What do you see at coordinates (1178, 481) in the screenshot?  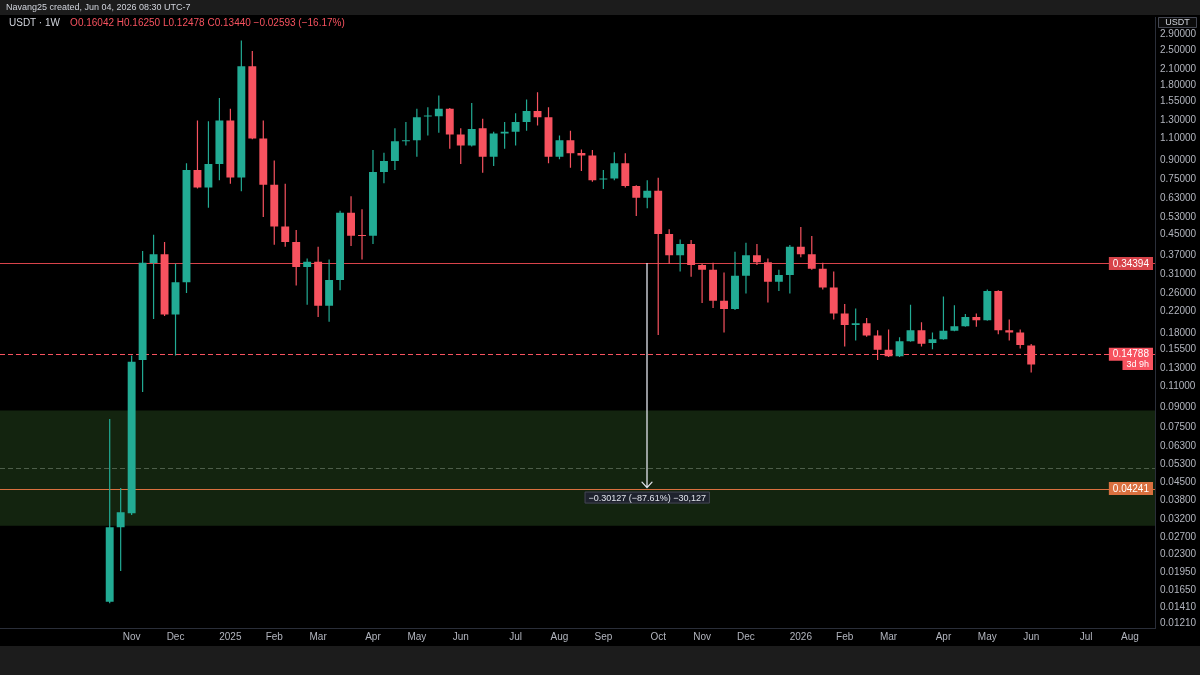 I see `y-tick-label: 0.04500` at bounding box center [1178, 481].